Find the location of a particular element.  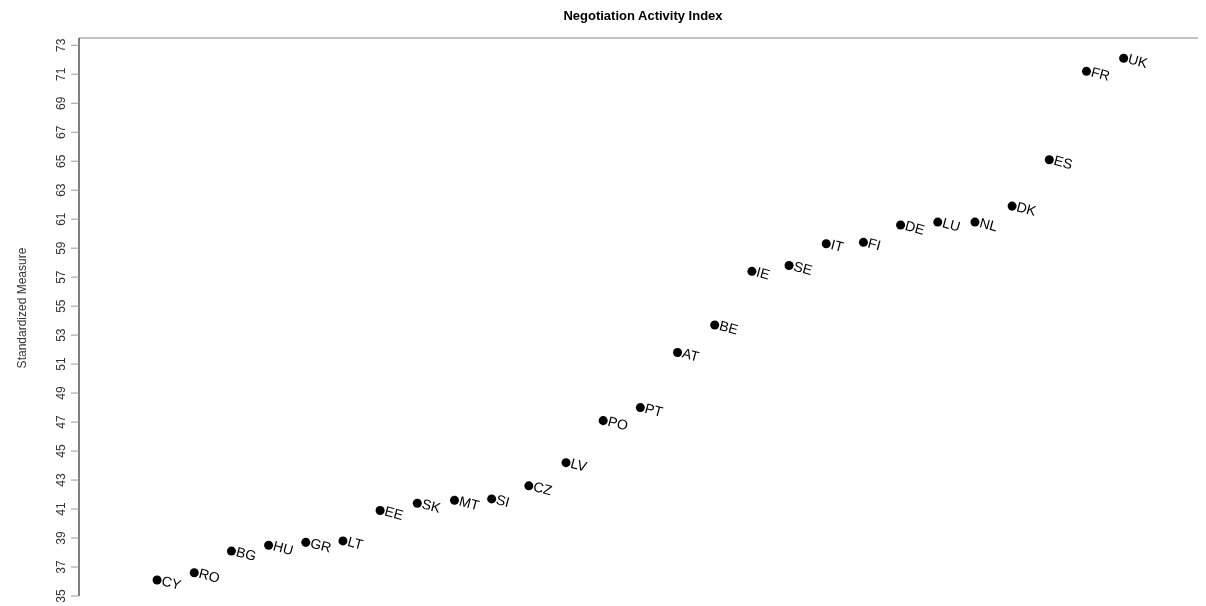

x-tick-label: BG is located at coordinates (246, 554).